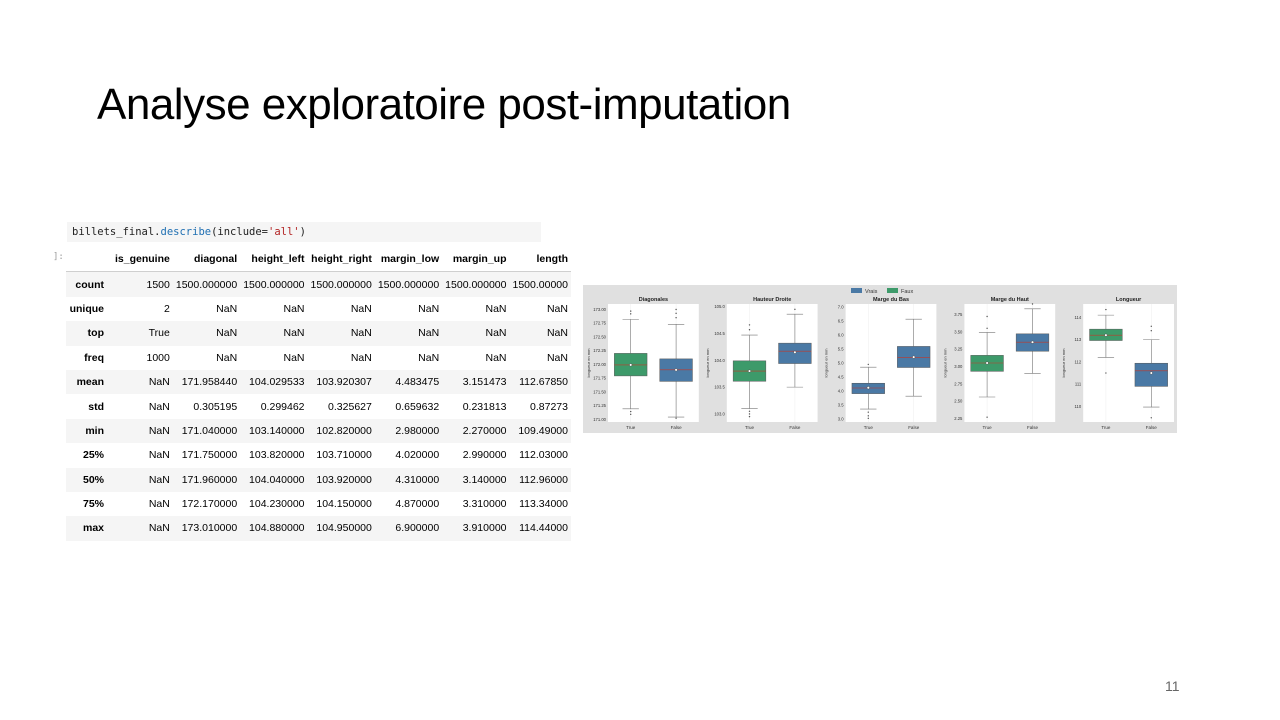 This screenshot has height=720, width=1280. Describe the element at coordinates (484, 504) in the screenshot. I see `table-cell: 3.310000` at that location.